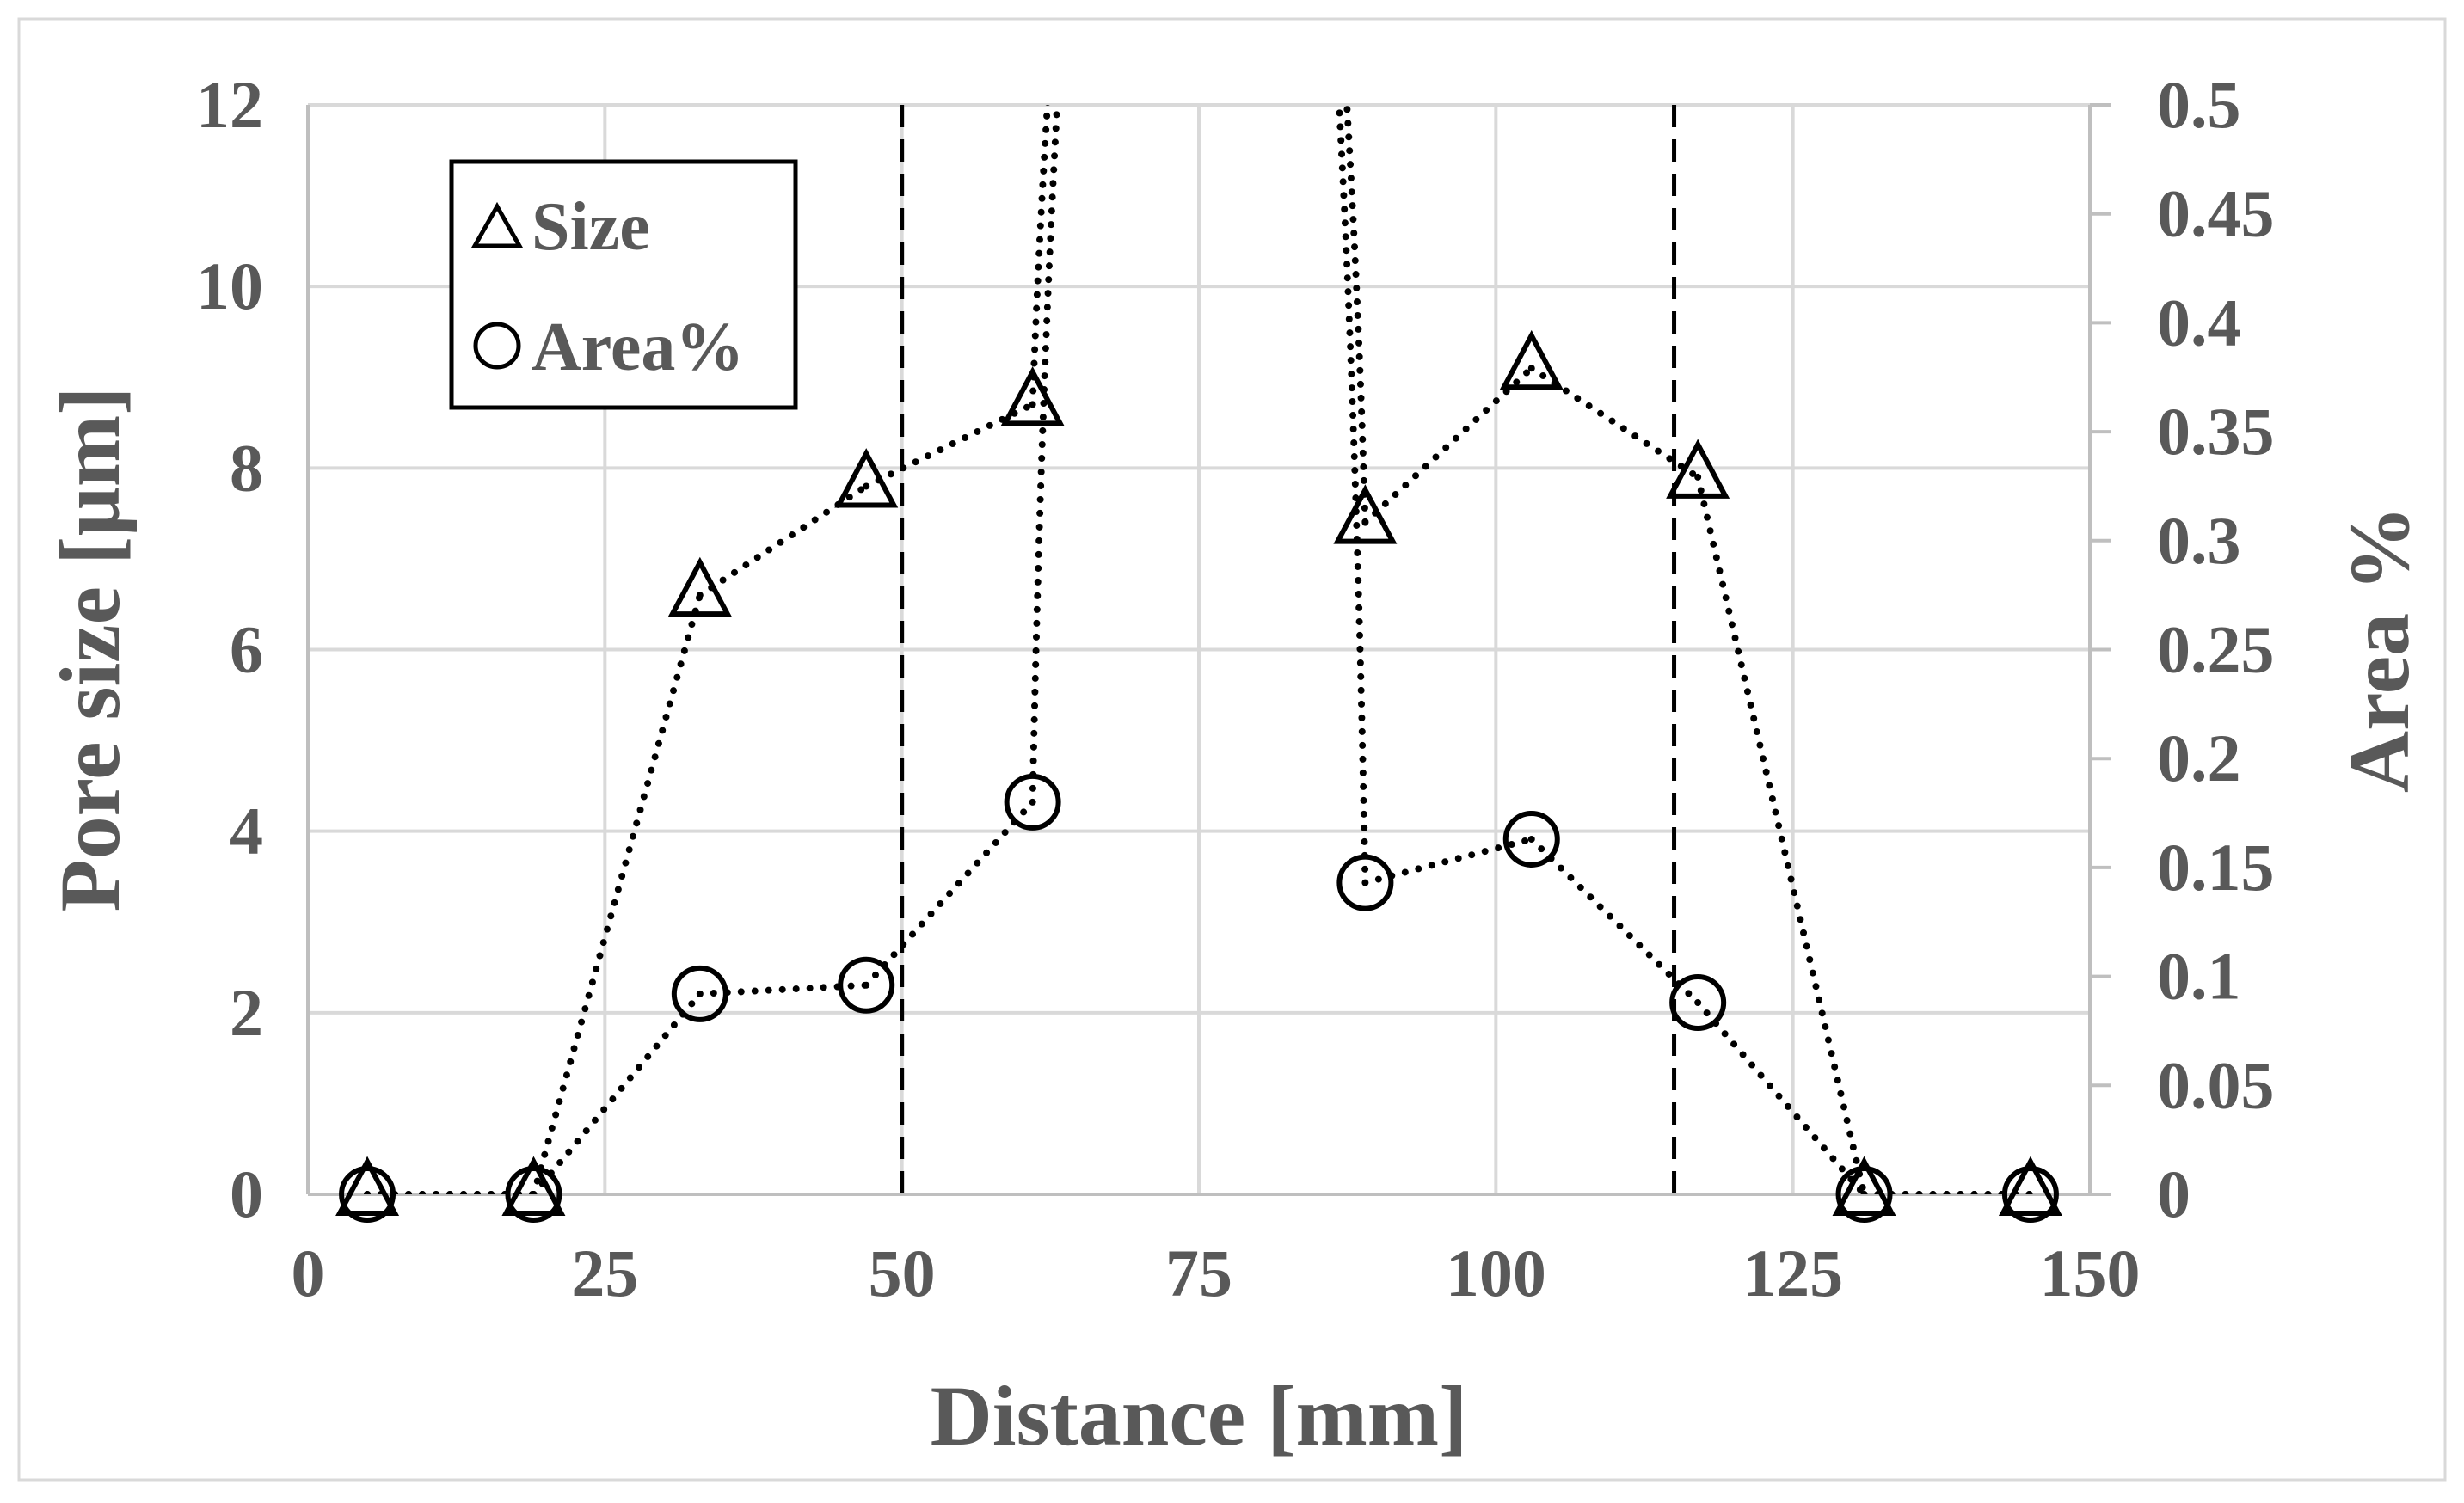 The image size is (2464, 1503). I want to click on y2-axis-label: Area %, so click(2380, 649).